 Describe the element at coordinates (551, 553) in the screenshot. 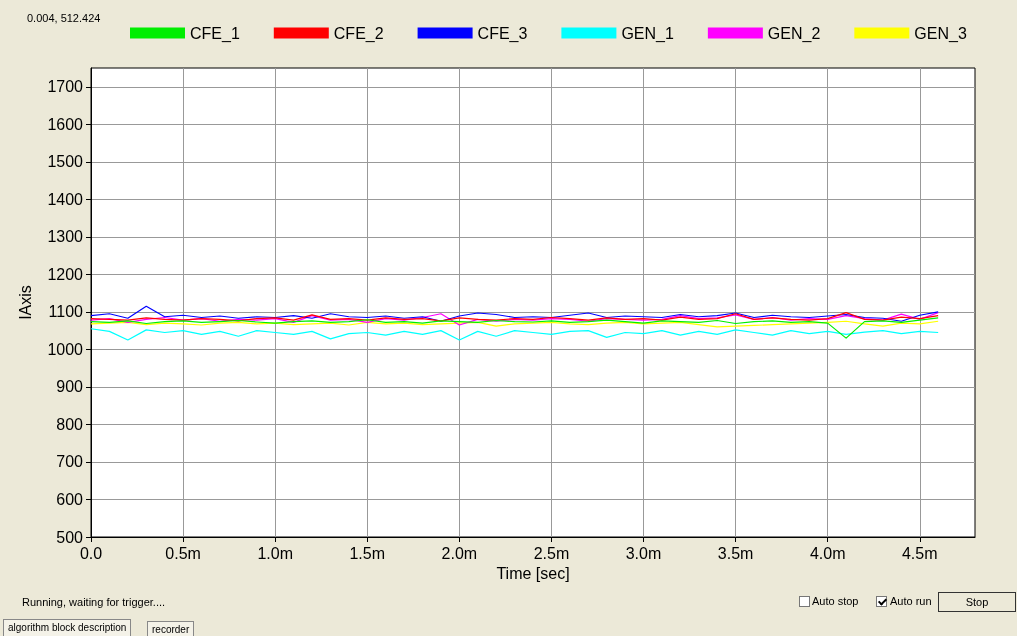

I see `x-tick-label: 2.5m` at that location.